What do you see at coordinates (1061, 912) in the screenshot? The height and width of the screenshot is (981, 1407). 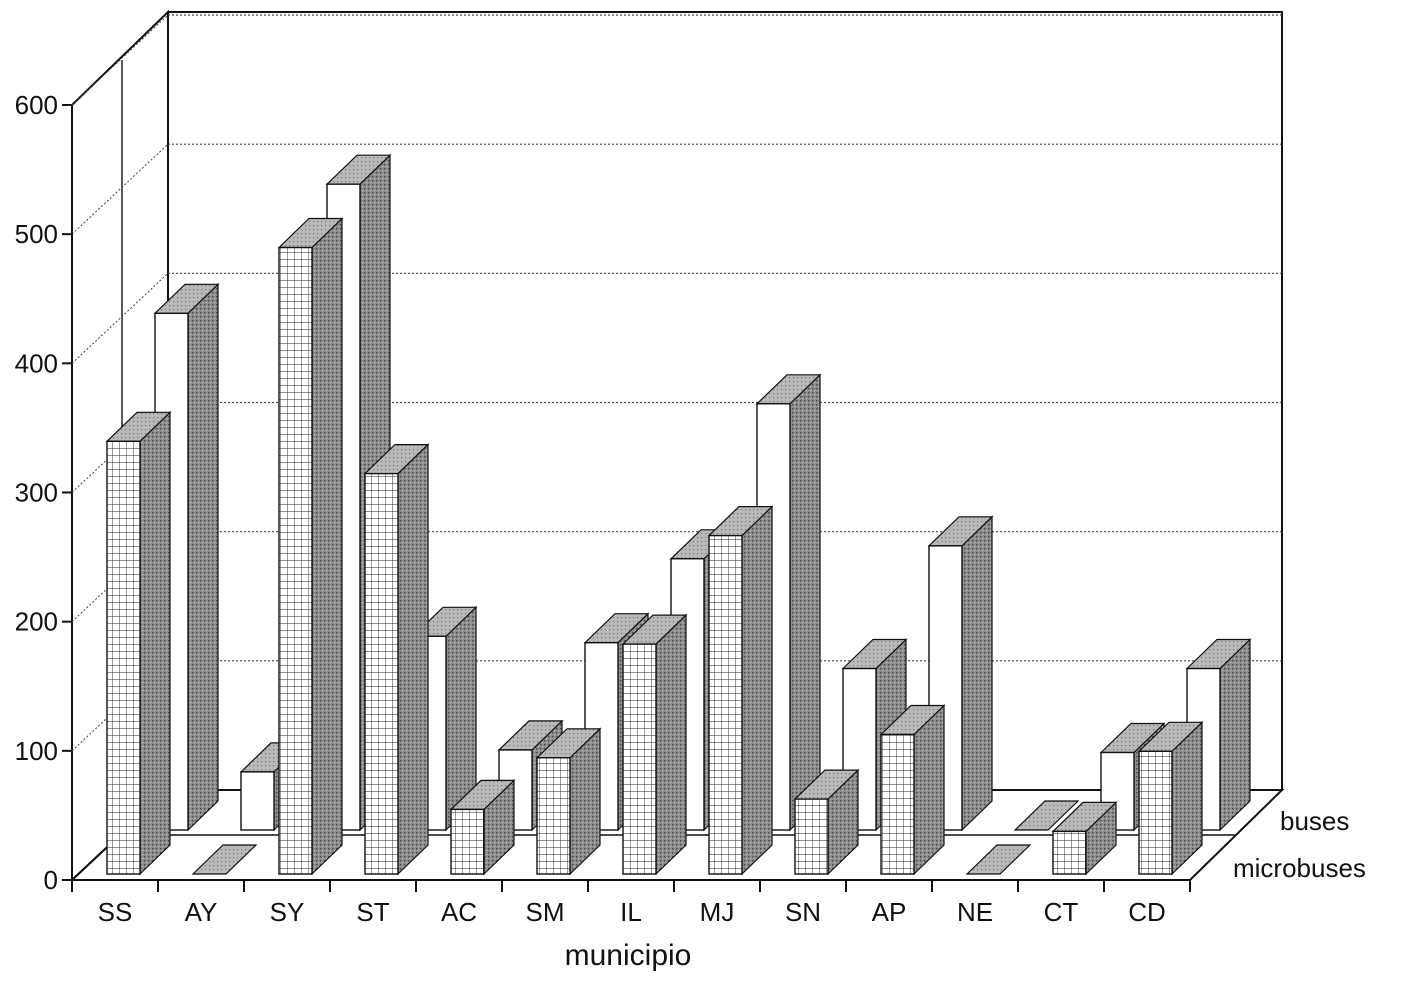 I see `x-tick-label: CT` at bounding box center [1061, 912].